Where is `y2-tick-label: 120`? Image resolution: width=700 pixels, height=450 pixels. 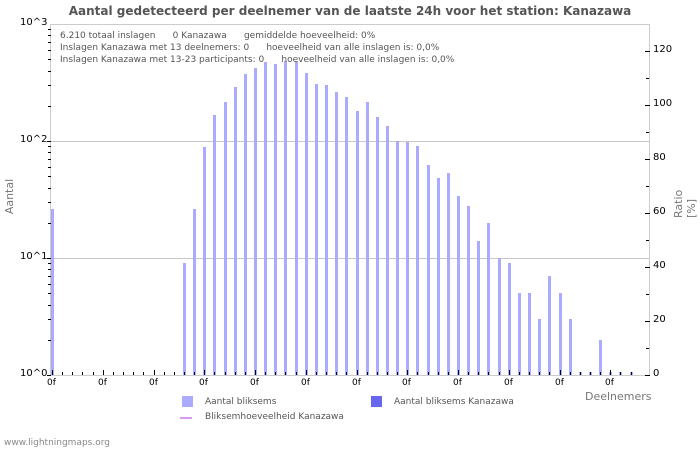
y2-tick-label: 120 is located at coordinates (663, 49).